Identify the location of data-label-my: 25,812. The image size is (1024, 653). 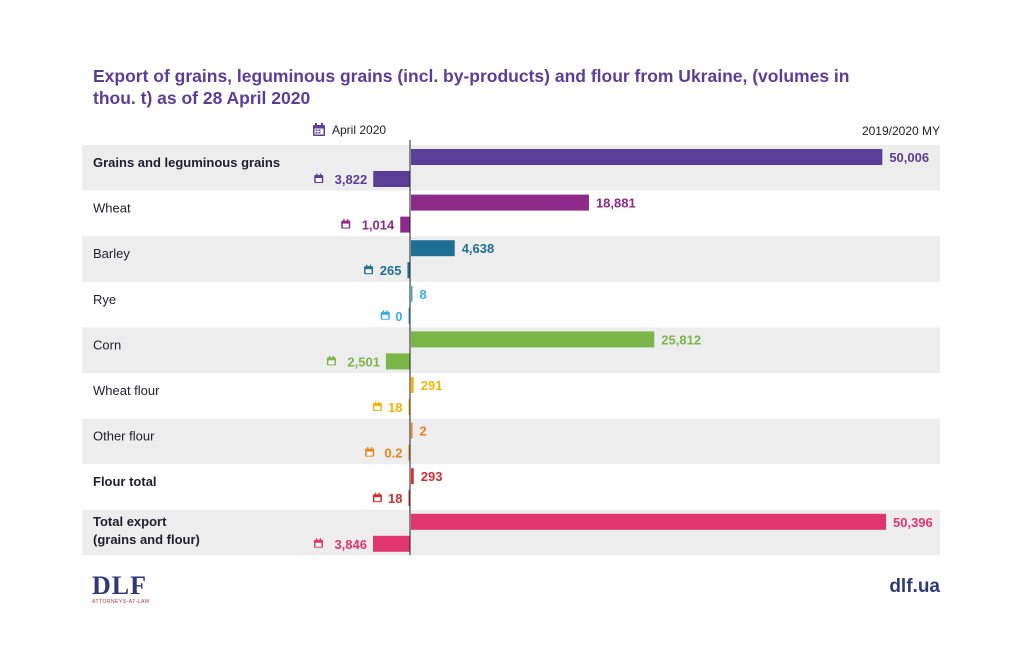
(681, 339).